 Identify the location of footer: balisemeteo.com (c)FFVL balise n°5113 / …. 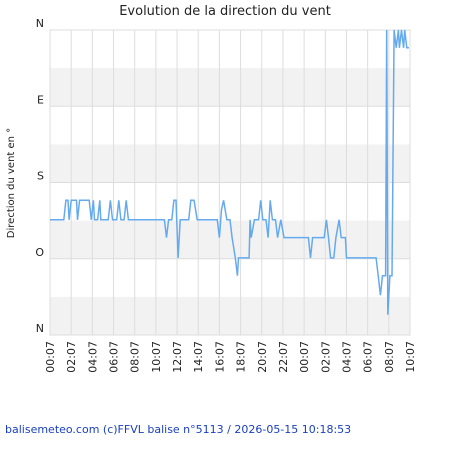
(178, 429).